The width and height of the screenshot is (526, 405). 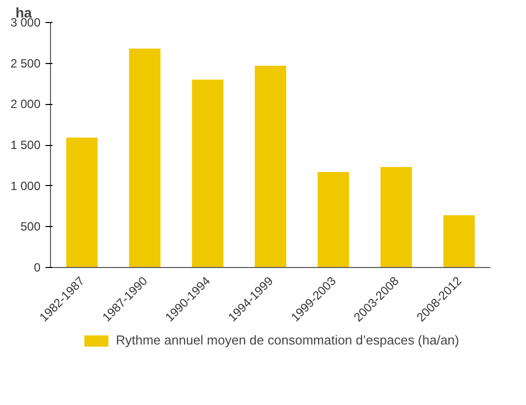 What do you see at coordinates (25, 63) in the screenshot?
I see `y-tick-label: 2 500` at bounding box center [25, 63].